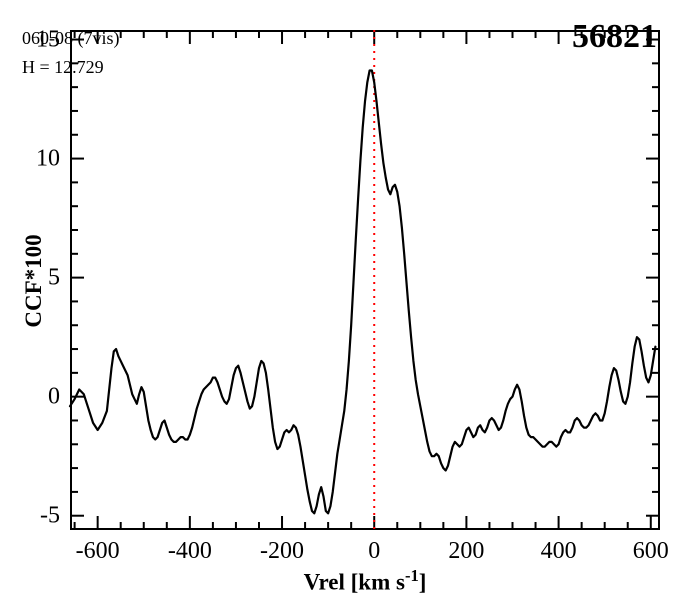 This screenshot has height=600, width=675. What do you see at coordinates (411, 575) in the screenshot?
I see `x-axis-label-exponent: -1` at bounding box center [411, 575].